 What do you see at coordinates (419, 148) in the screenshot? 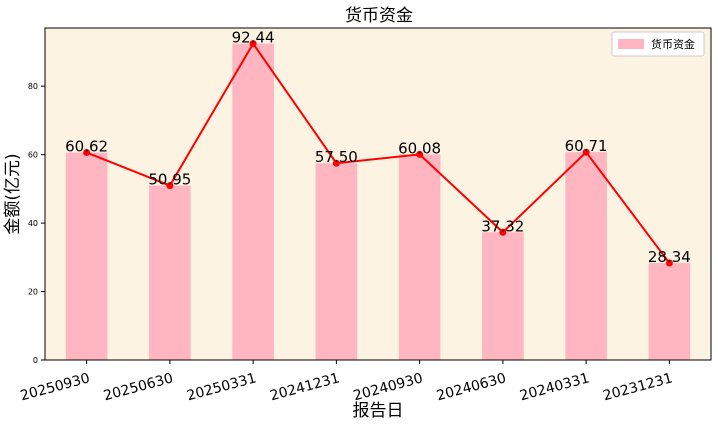
I see `data-label: 60.08` at bounding box center [419, 148].